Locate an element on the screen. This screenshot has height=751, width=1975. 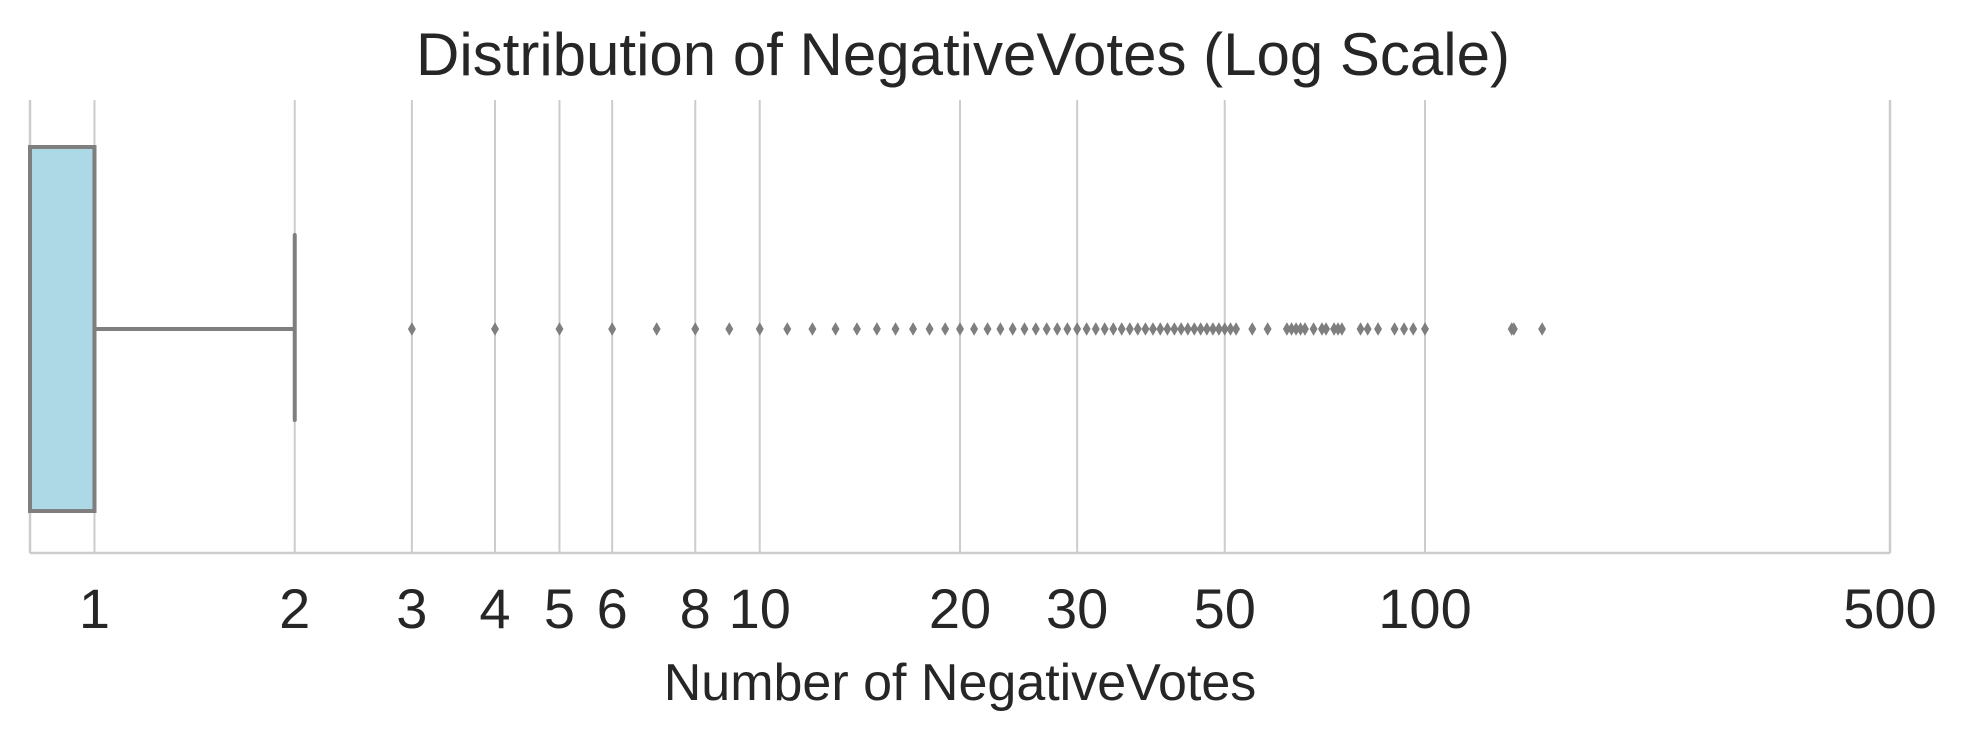
x-tick-label: 100 is located at coordinates (1424, 608).